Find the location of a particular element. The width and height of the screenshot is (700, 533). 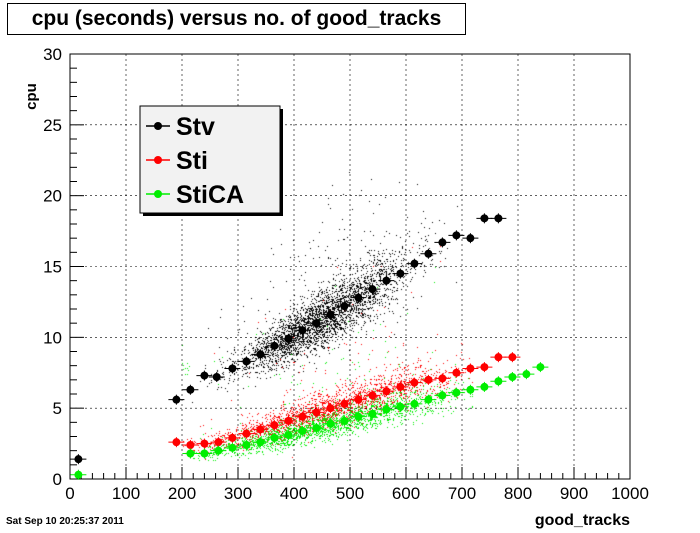

y-tick-label: 10 is located at coordinates (52, 337).